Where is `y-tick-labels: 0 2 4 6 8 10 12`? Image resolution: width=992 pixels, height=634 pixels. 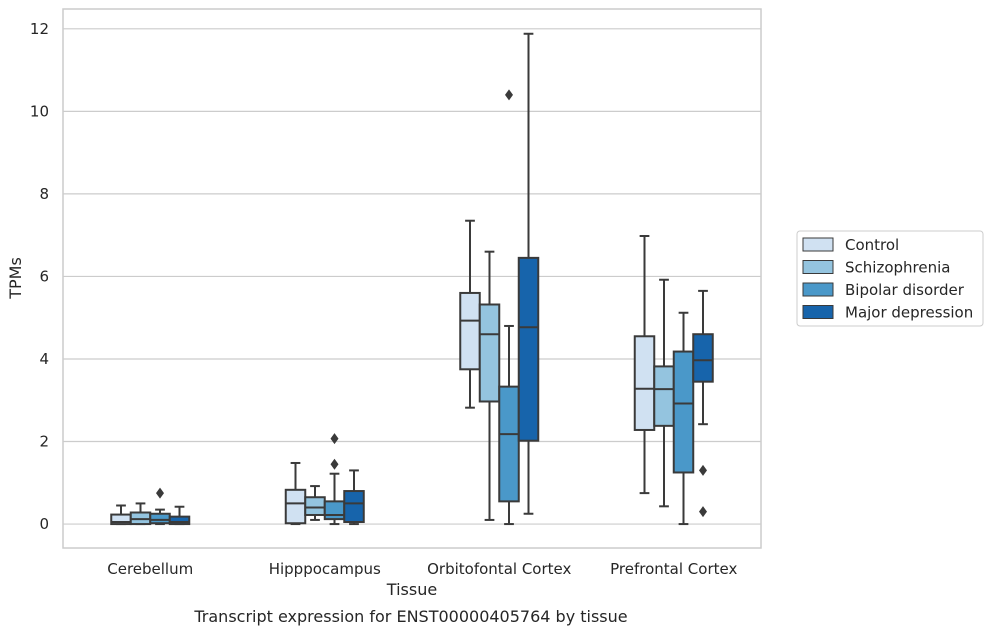 y-tick-labels: 0 2 4 6 8 10 12 is located at coordinates (39, 276).